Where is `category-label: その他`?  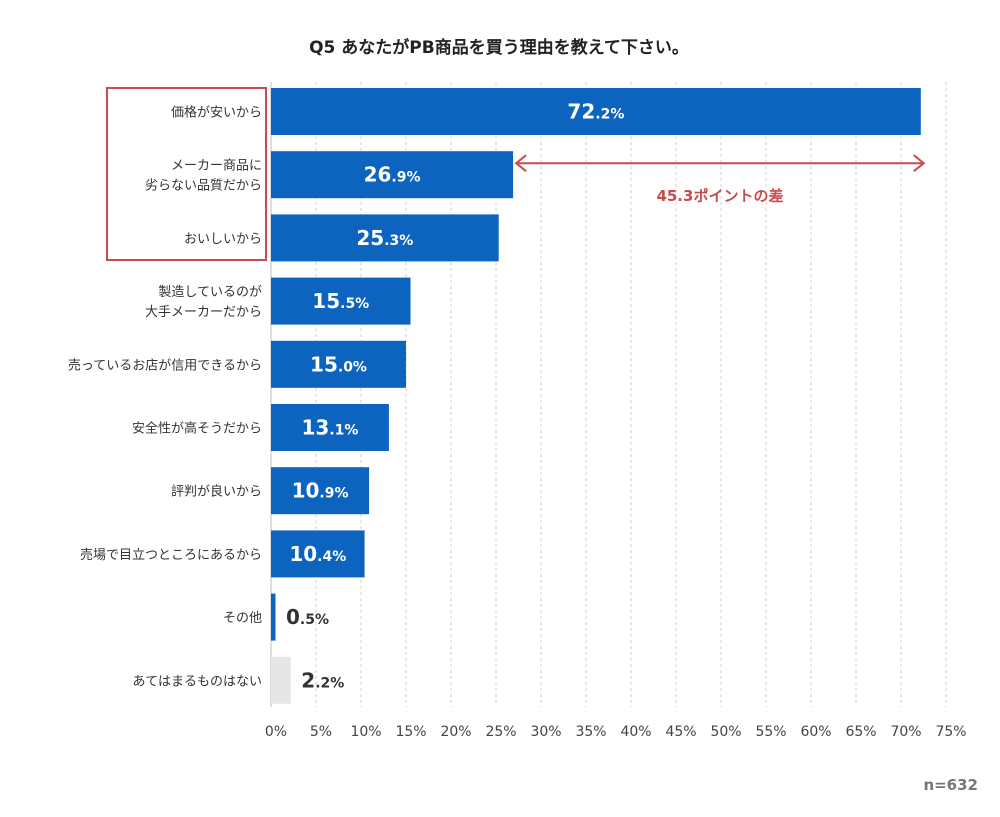 category-label: その他 is located at coordinates (242, 618).